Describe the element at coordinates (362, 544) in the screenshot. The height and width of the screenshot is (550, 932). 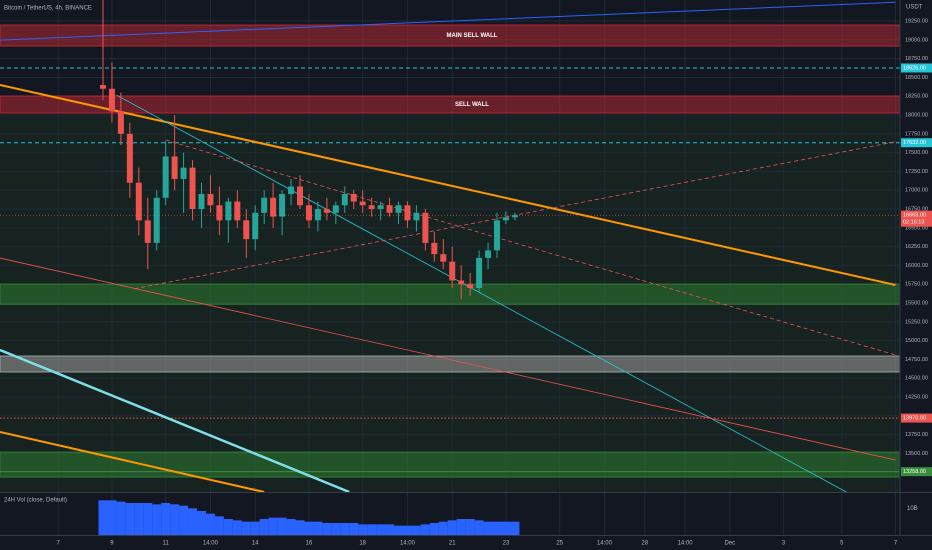
I see `x-tick-label: 18` at that location.